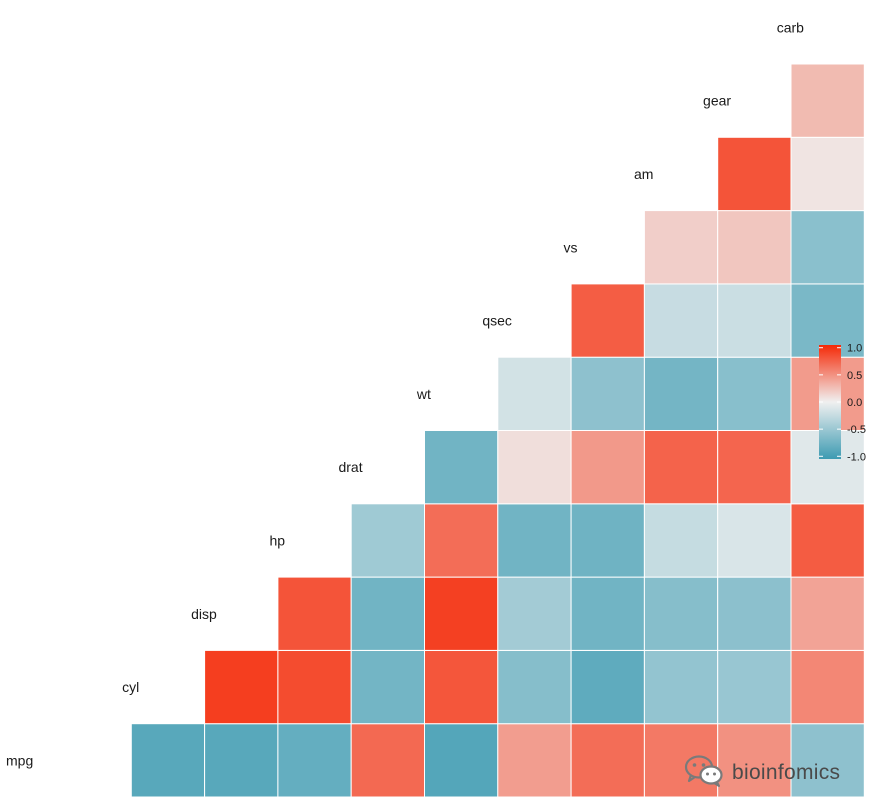  I want to click on var-label-am: am, so click(643, 174).